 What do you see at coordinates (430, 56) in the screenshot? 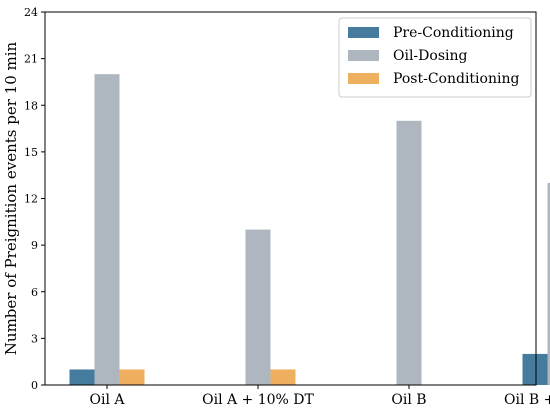
I see `legend-label-oil-dosing: Oil-Dosing` at bounding box center [430, 56].